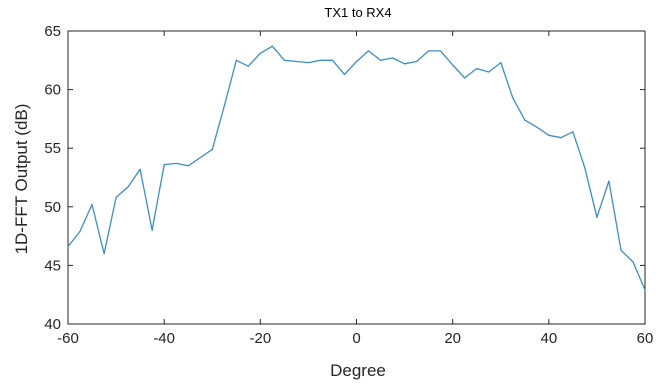  Describe the element at coordinates (21, 179) in the screenshot. I see `y-axis-label: 1D-FFT Output (dB)` at that location.